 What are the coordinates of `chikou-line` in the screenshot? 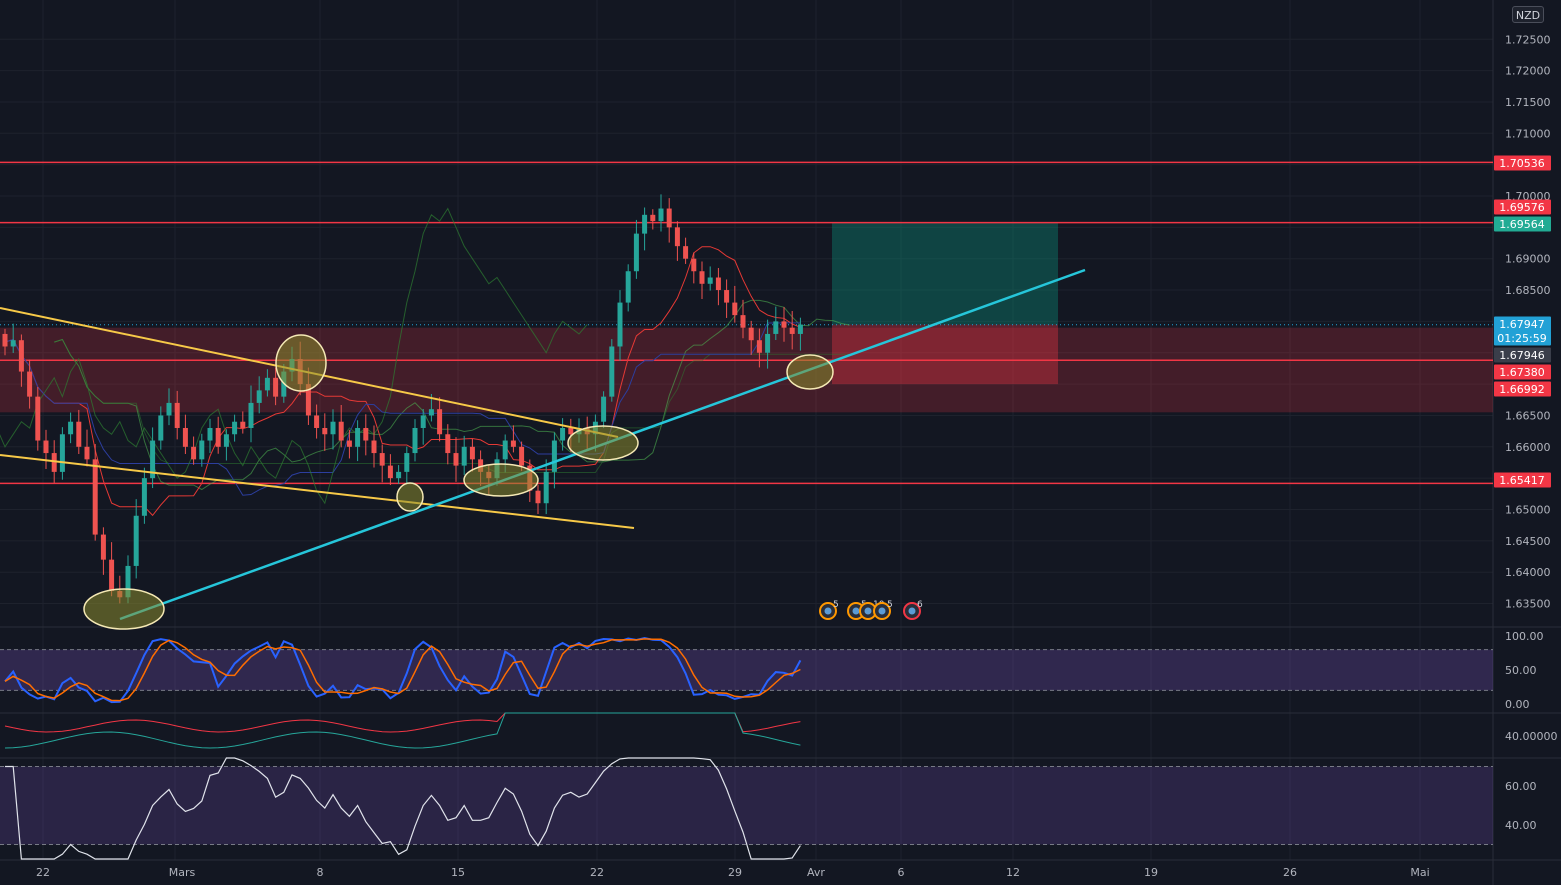 It's located at (294, 356).